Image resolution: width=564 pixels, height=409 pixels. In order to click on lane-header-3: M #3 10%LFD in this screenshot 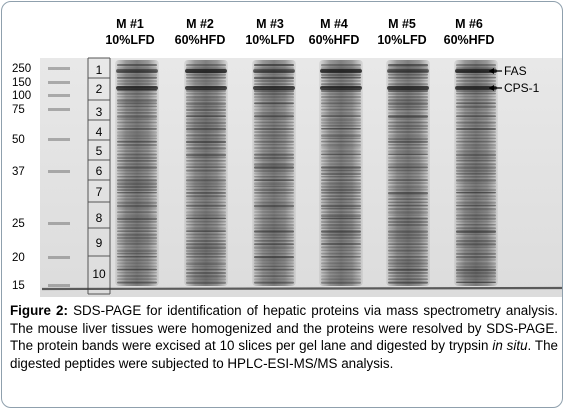, I will do `click(270, 32)`.